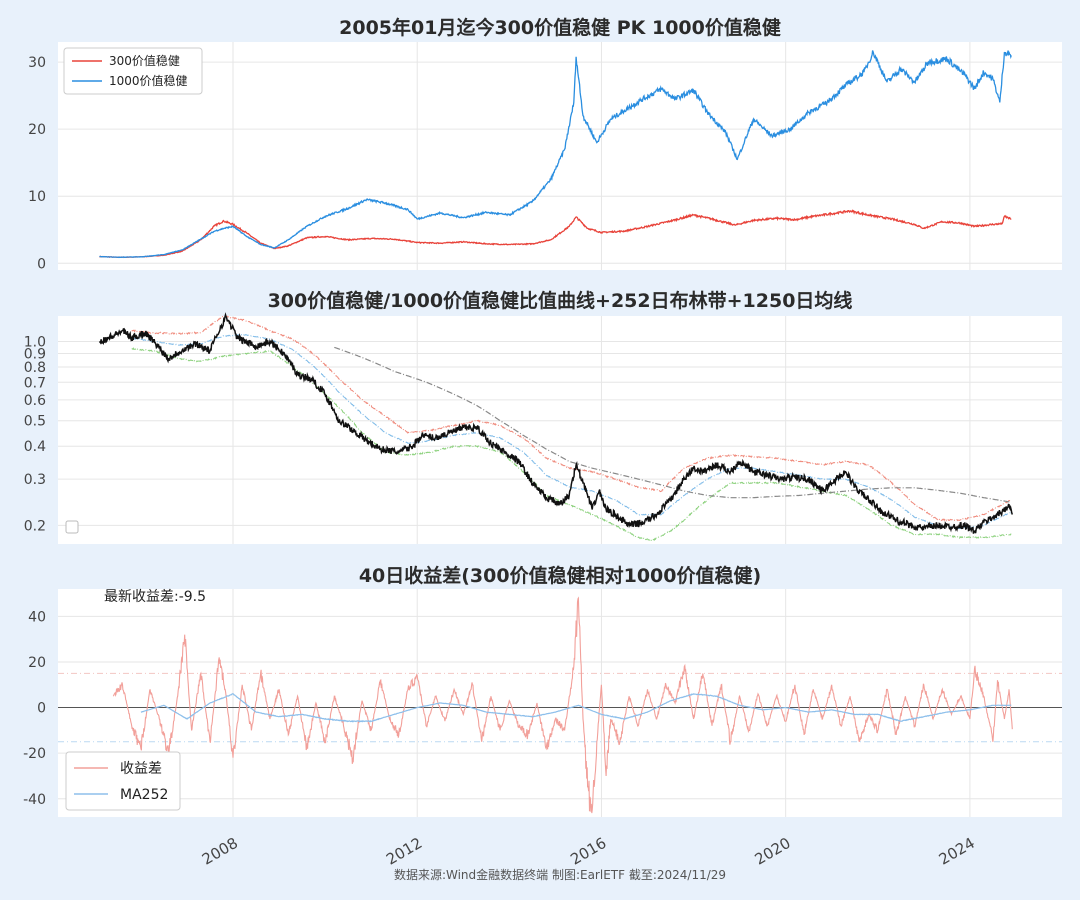 This screenshot has height=900, width=1080. Describe the element at coordinates (37, 163) in the screenshot. I see `panel1-y-ticks: 0 10 20 30` at that location.